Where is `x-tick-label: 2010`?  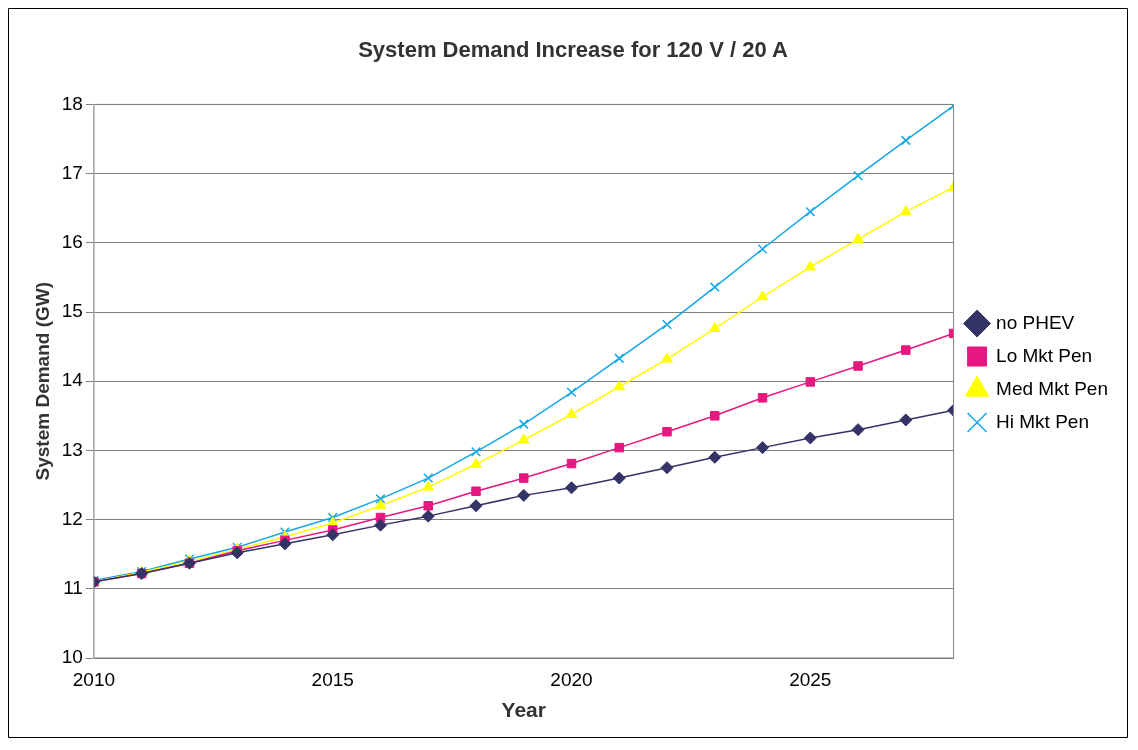 x-tick-label: 2010 is located at coordinates (94, 679).